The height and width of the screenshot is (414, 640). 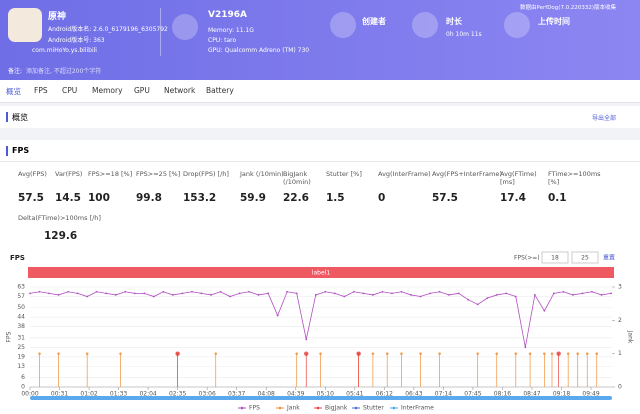 What do you see at coordinates (59, 218) in the screenshot?
I see `stat-label: Delta(FTime)>100ms [/h]` at bounding box center [59, 218].